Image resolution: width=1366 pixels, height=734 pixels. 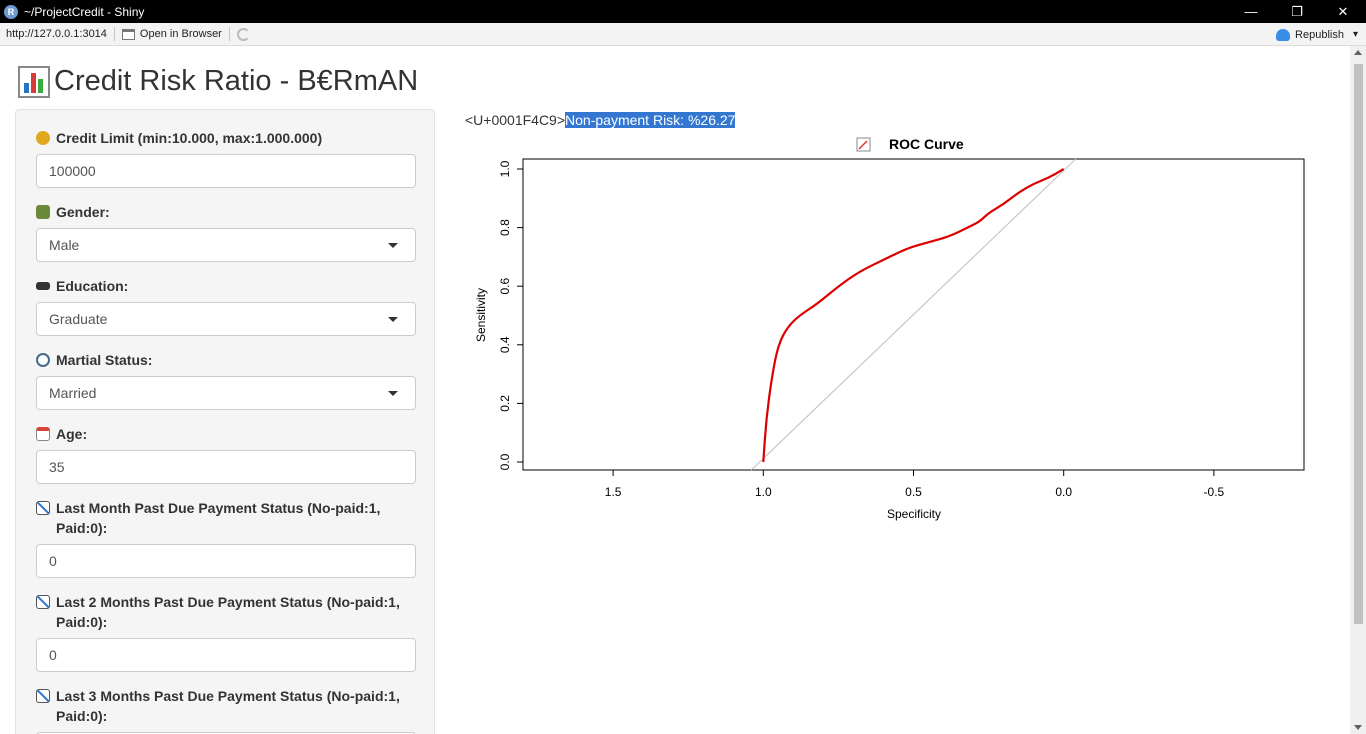 I want to click on y-axis-label: Sensitivity, so click(x=481, y=315).